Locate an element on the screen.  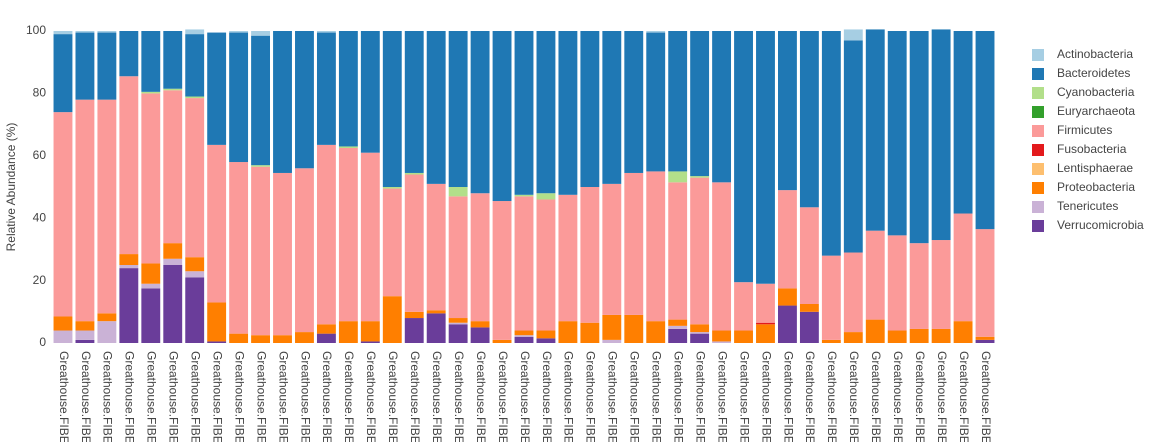
legend-label: Cyanobacteria is located at coordinates (1096, 92).